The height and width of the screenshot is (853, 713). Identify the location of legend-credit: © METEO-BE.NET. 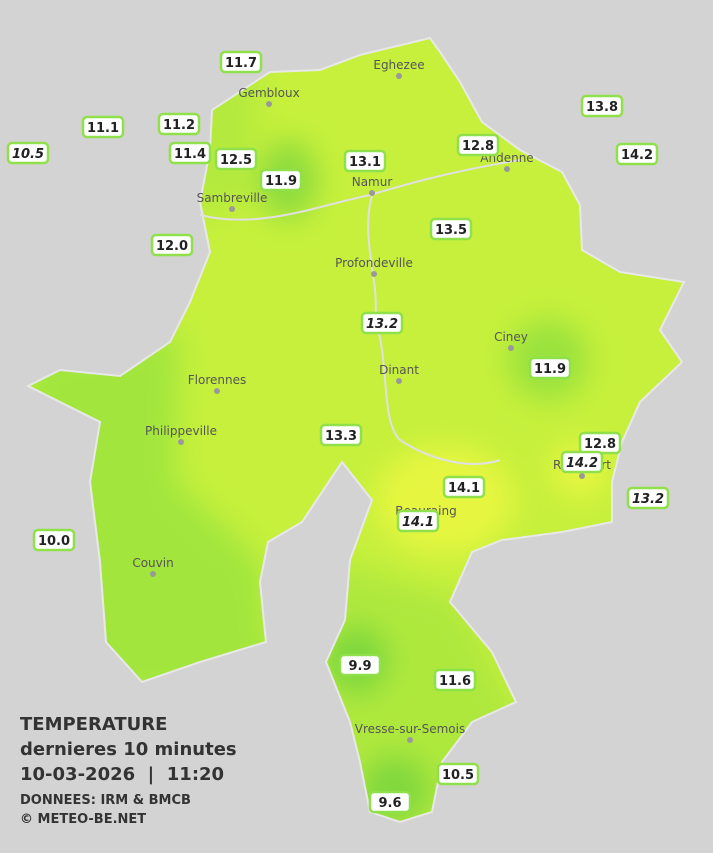
(83, 819).